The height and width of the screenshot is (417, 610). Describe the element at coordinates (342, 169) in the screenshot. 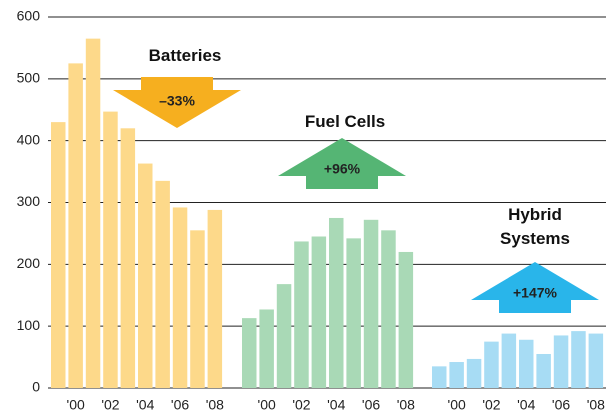

I see `change-label: +96%` at that location.